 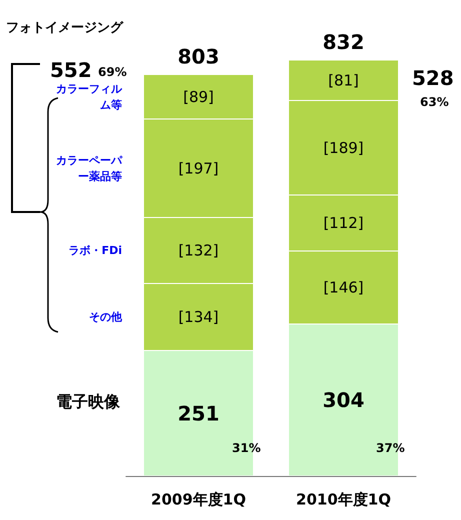 I want to click on data-label: 304, so click(x=343, y=400).